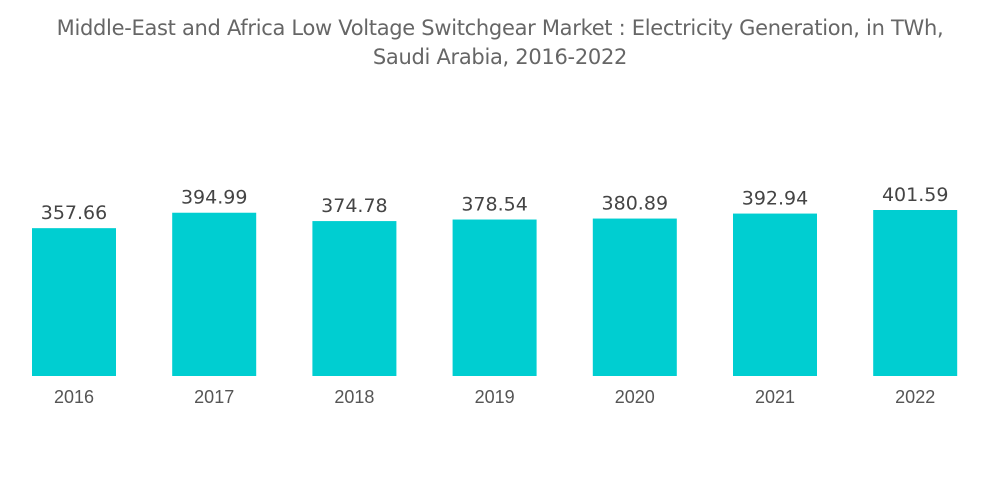  What do you see at coordinates (915, 293) in the screenshot?
I see `bar-2022` at bounding box center [915, 293].